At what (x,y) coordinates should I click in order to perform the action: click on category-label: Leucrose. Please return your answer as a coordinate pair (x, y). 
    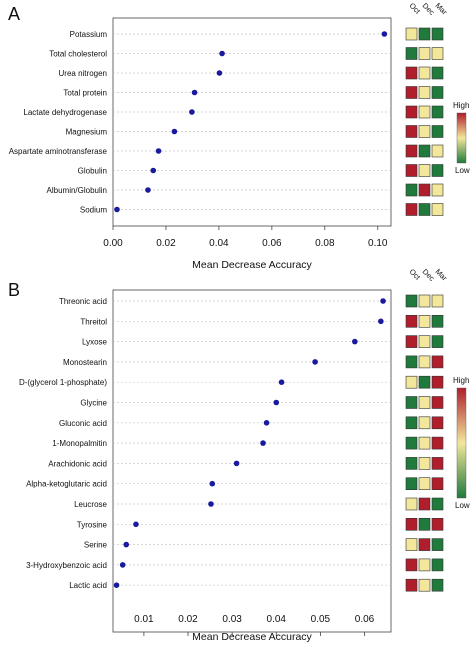
    Looking at the image, I should click on (90, 504).